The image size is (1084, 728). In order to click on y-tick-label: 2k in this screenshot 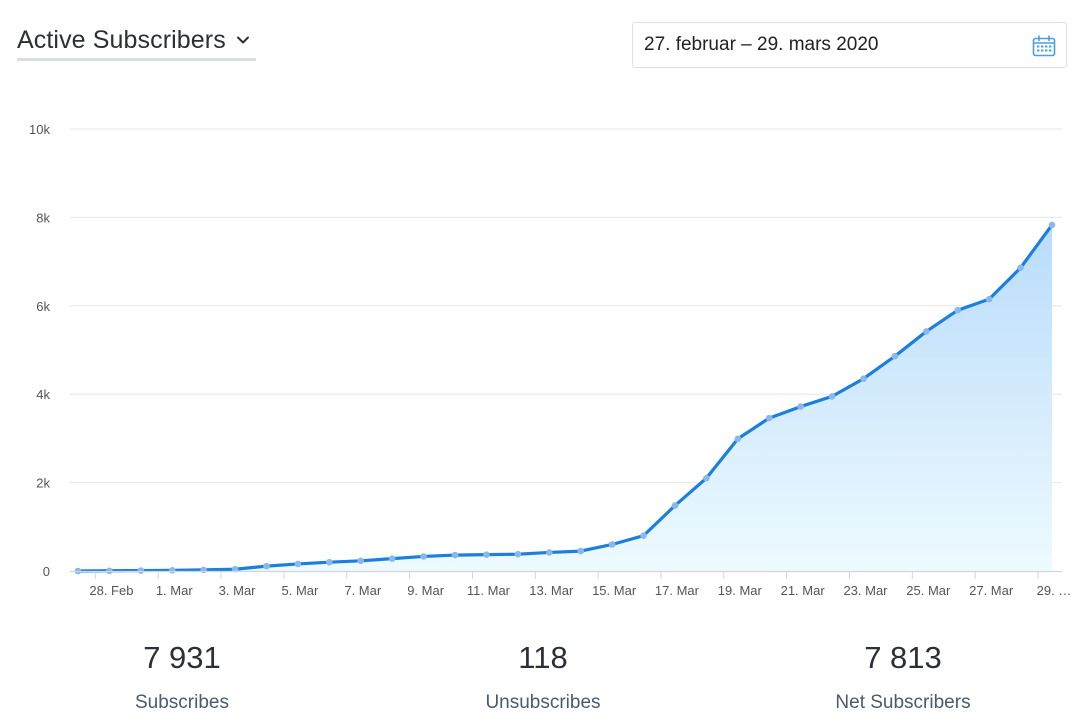, I will do `click(43, 483)`.